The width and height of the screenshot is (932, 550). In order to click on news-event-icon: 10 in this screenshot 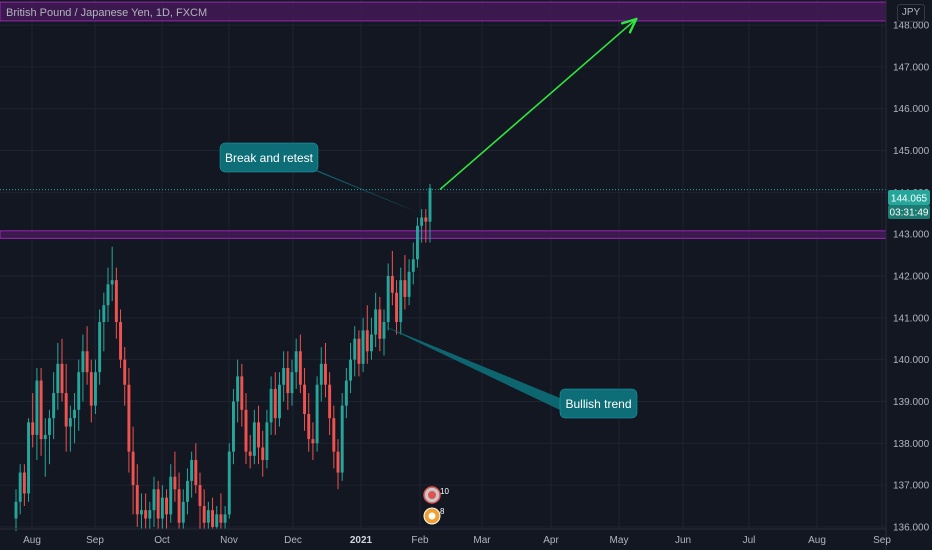, I will do `click(436, 495)`.